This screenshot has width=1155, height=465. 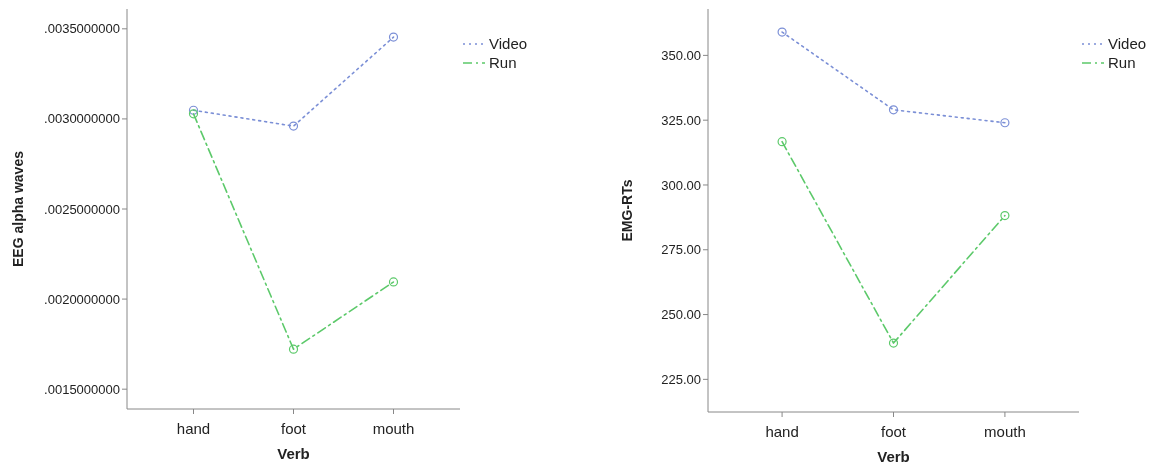 What do you see at coordinates (681, 120) in the screenshot?
I see `y-tick-label: 325.00` at bounding box center [681, 120].